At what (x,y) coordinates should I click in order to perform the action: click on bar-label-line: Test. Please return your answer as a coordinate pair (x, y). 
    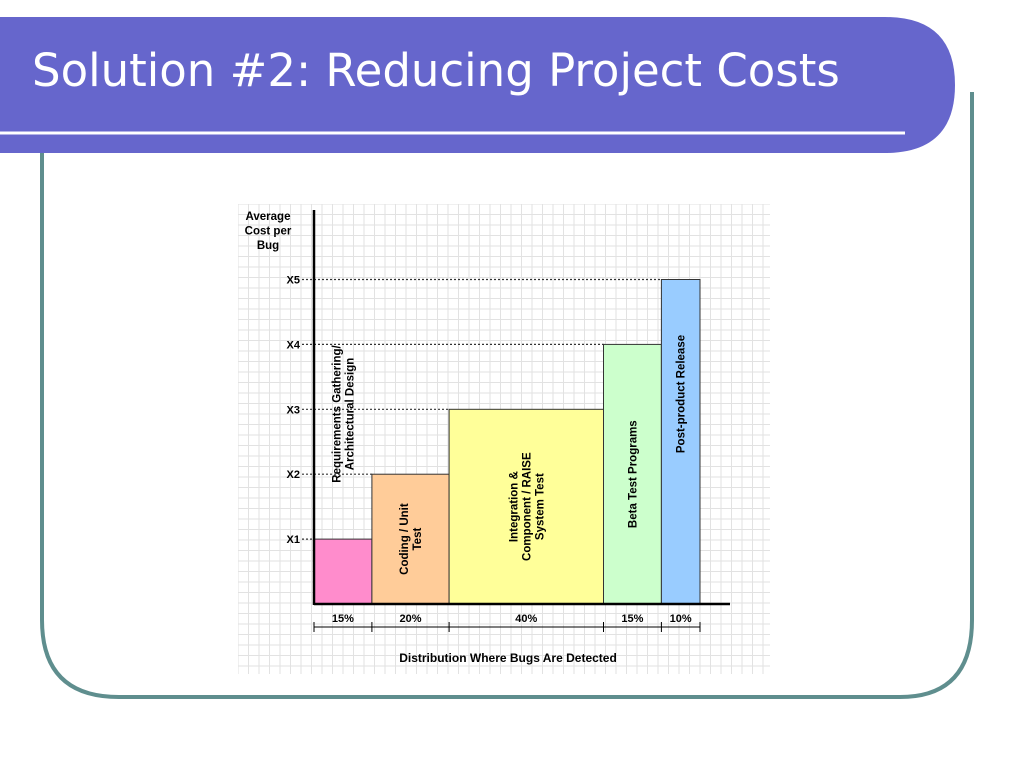
    Looking at the image, I should click on (418, 539).